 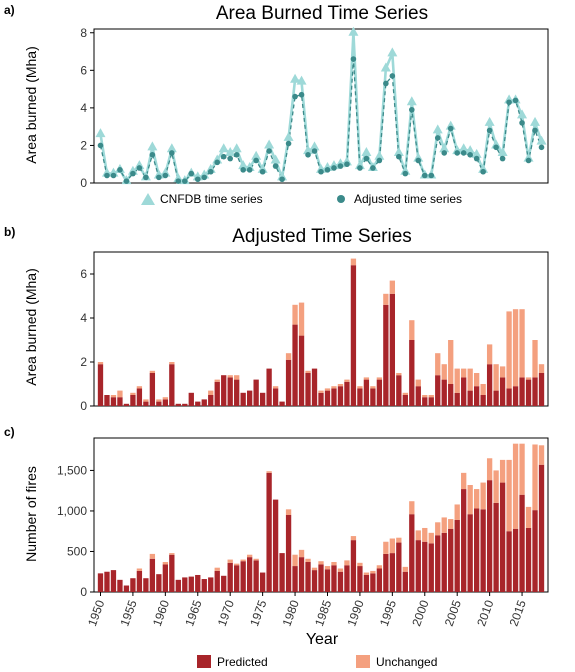 What do you see at coordinates (322, 236) in the screenshot?
I see `panel-b-title: Adjusted Time Series` at bounding box center [322, 236].